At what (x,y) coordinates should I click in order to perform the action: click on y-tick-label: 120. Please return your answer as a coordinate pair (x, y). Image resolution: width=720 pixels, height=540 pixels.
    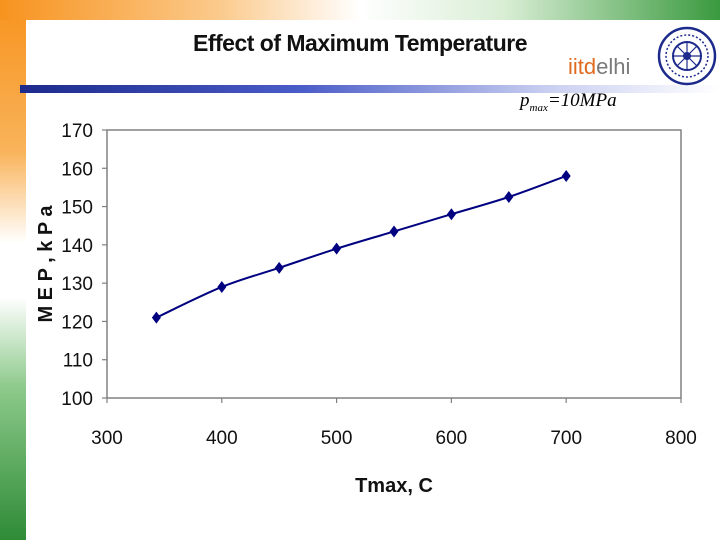
    Looking at the image, I should click on (77, 322).